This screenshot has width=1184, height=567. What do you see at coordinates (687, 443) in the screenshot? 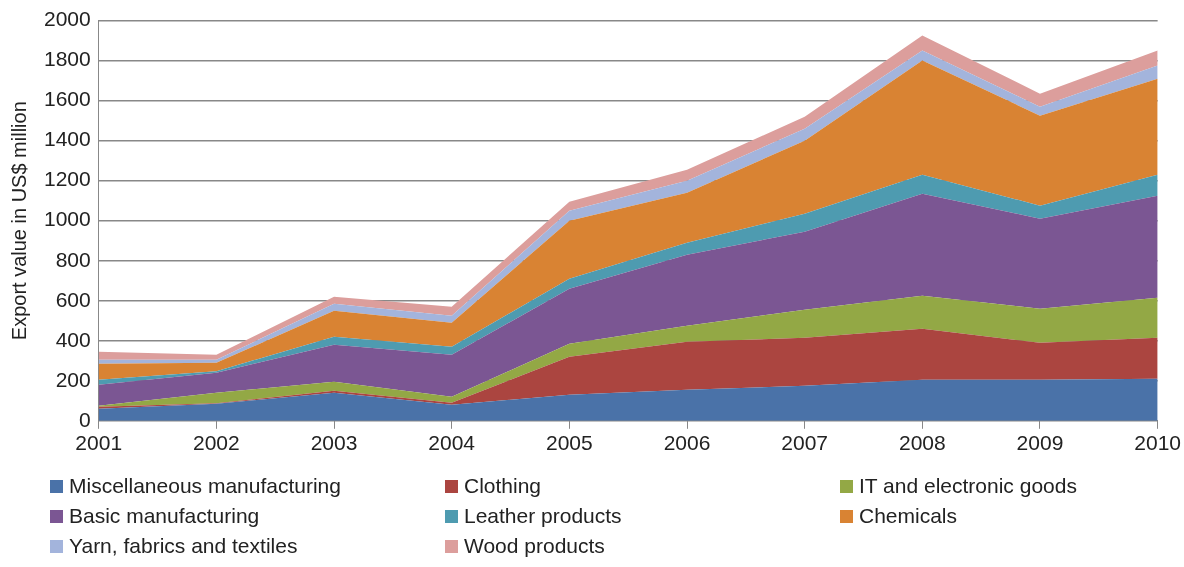
I see `x-tick-label: 2006` at bounding box center [687, 443].